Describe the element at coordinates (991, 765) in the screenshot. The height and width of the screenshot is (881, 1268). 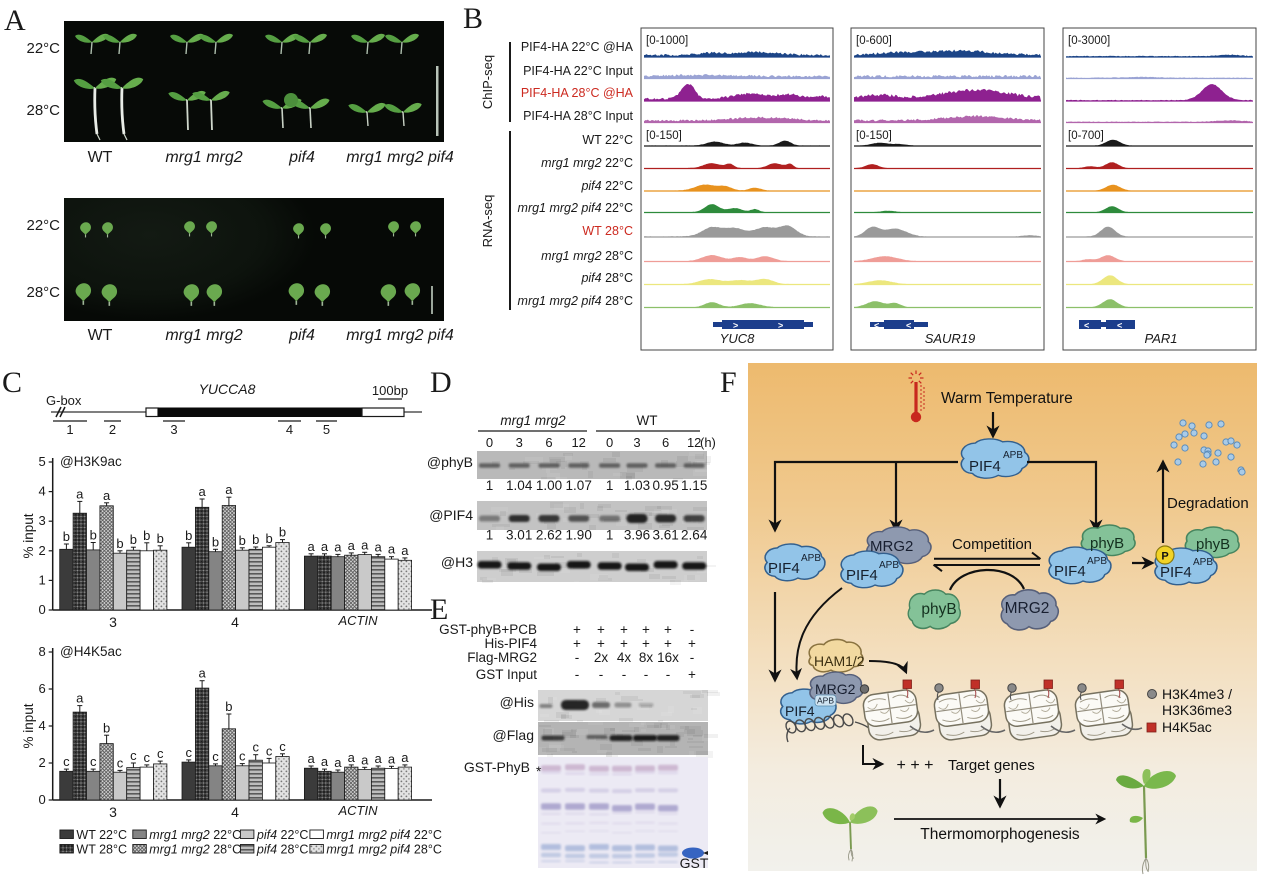
I see `svg-text: Target genes` at that location.